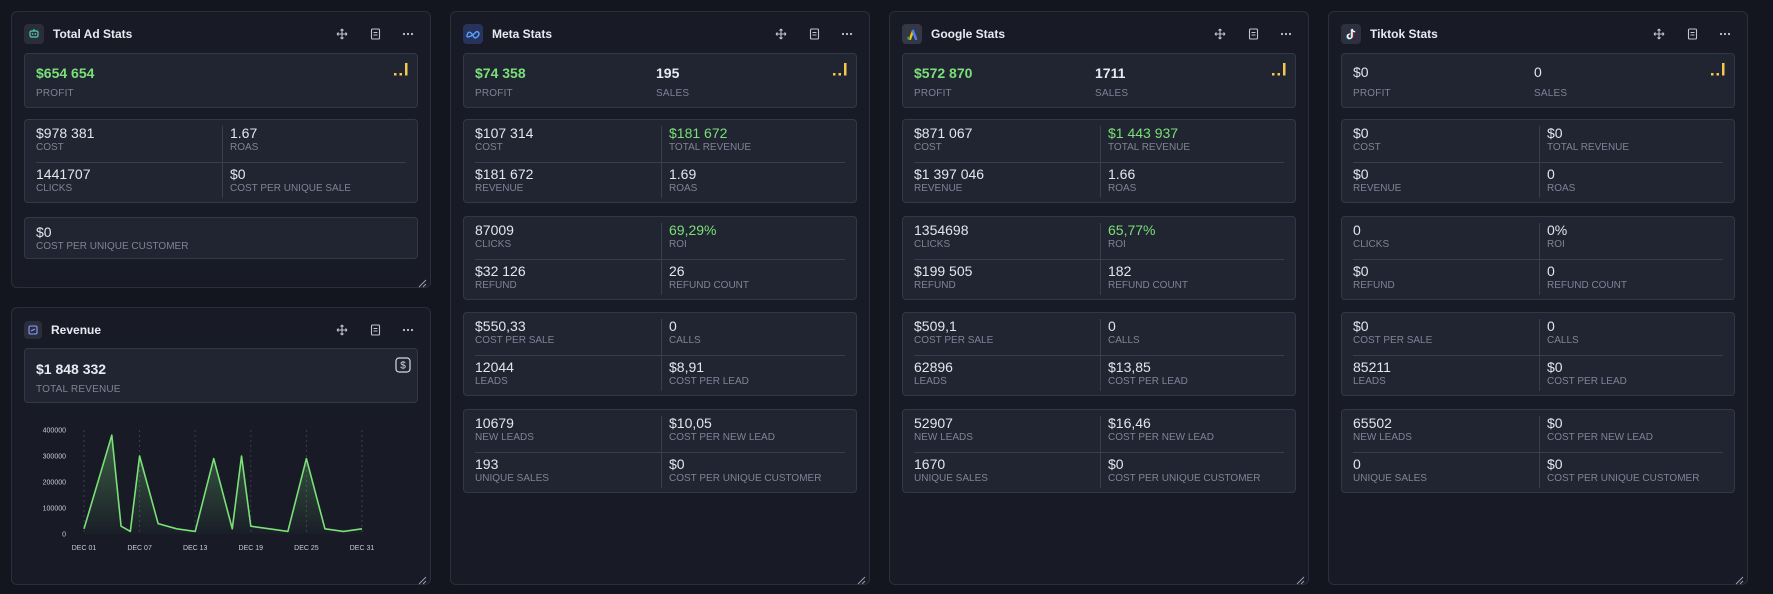  I want to click on profit-sales-card: $0 PROFIT 0 SALES, so click(1538, 80).